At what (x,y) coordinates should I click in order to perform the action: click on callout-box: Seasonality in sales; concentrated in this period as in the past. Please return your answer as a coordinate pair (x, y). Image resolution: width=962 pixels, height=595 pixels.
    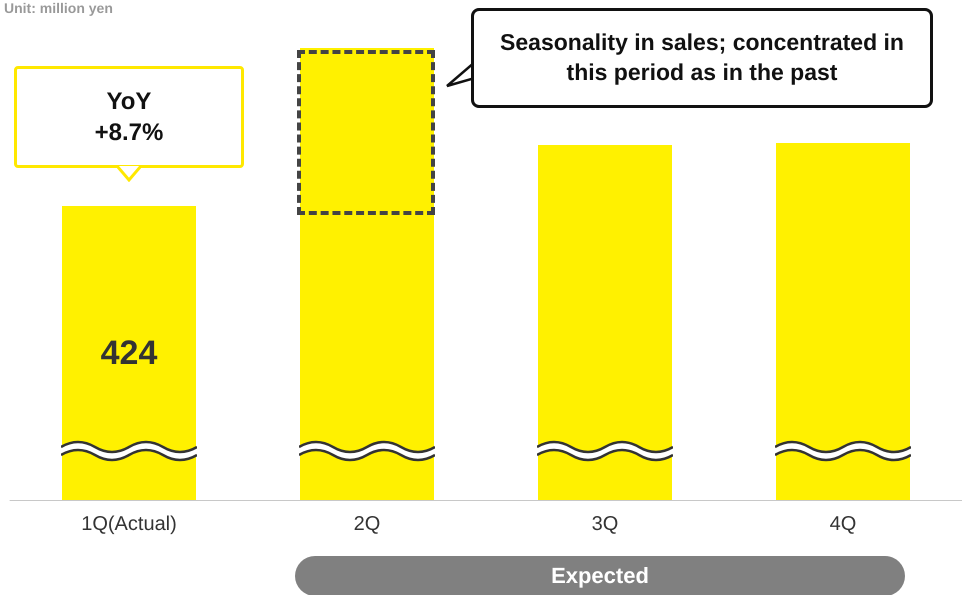
    Looking at the image, I should click on (702, 58).